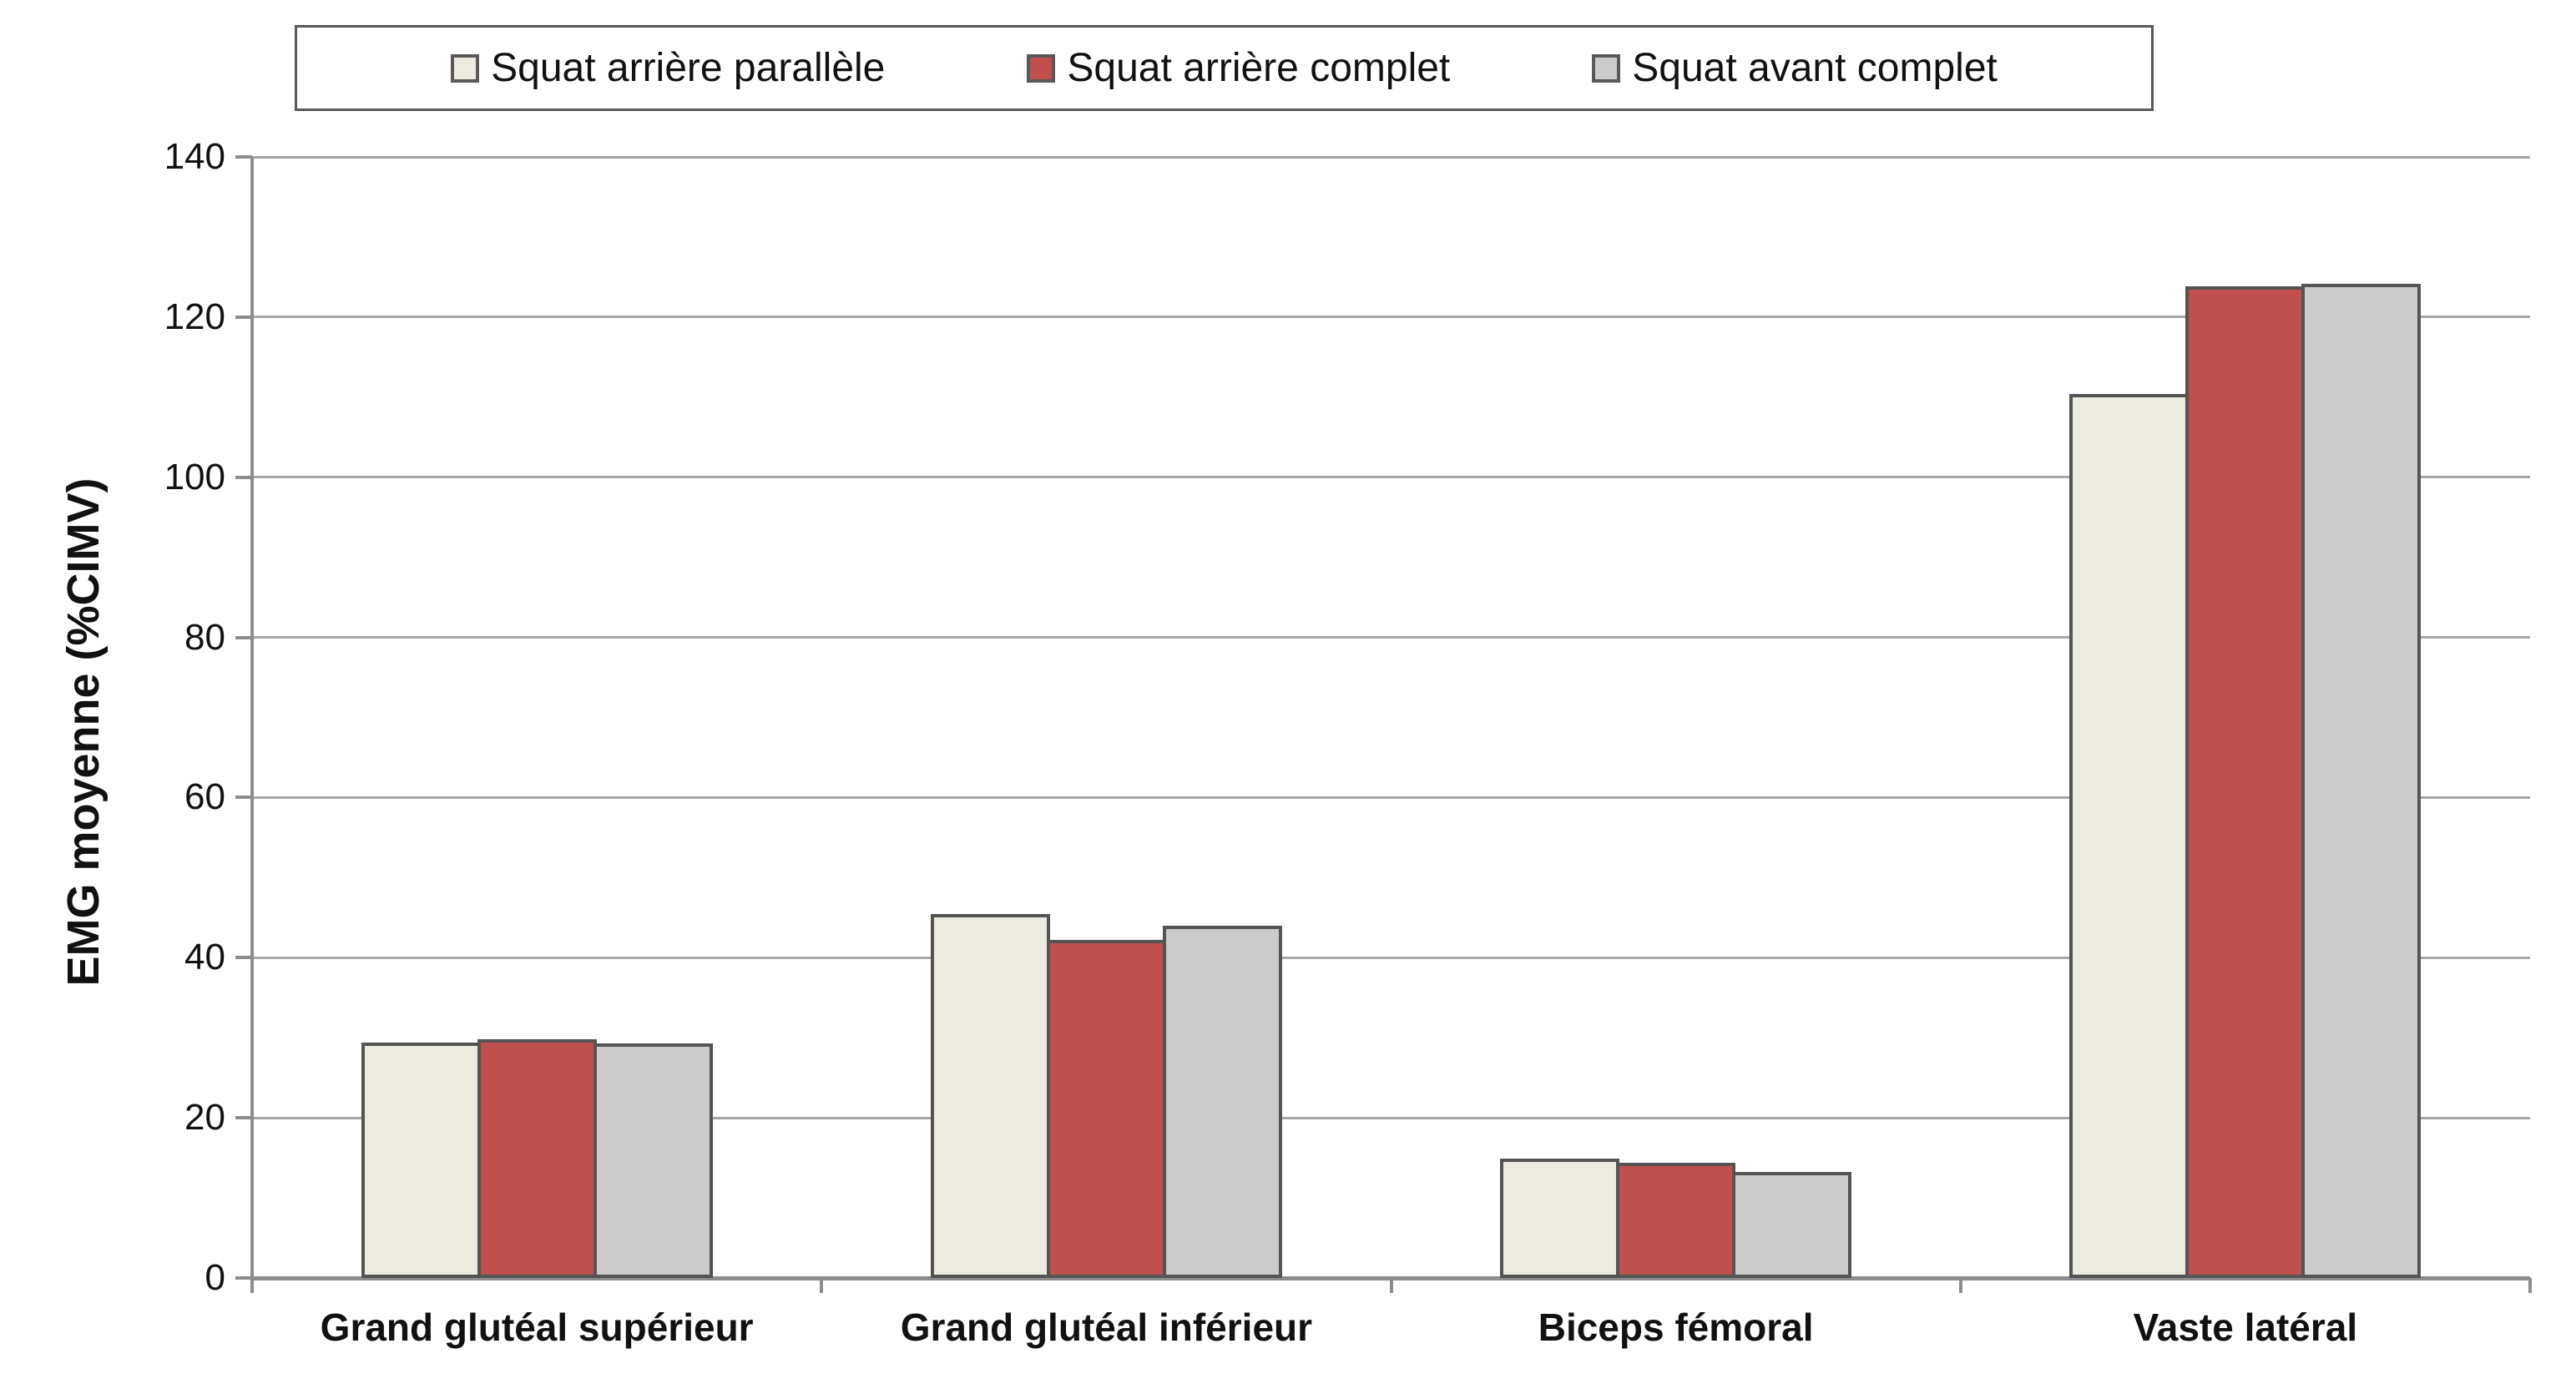 The width and height of the screenshot is (2576, 1394). Describe the element at coordinates (2129, 835) in the screenshot. I see `bar-series1-cat4` at that location.